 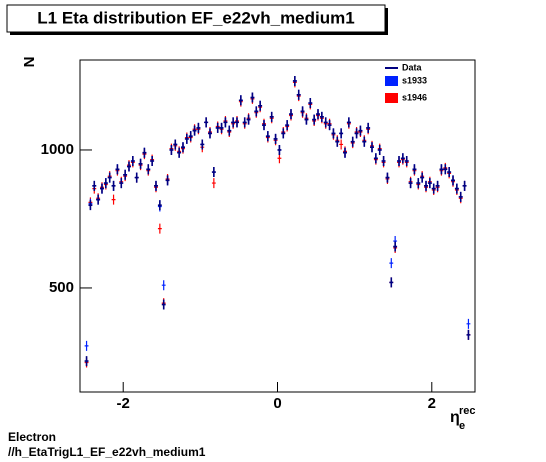 I want to click on x-axis-label-sup: rec, so click(x=467, y=411).